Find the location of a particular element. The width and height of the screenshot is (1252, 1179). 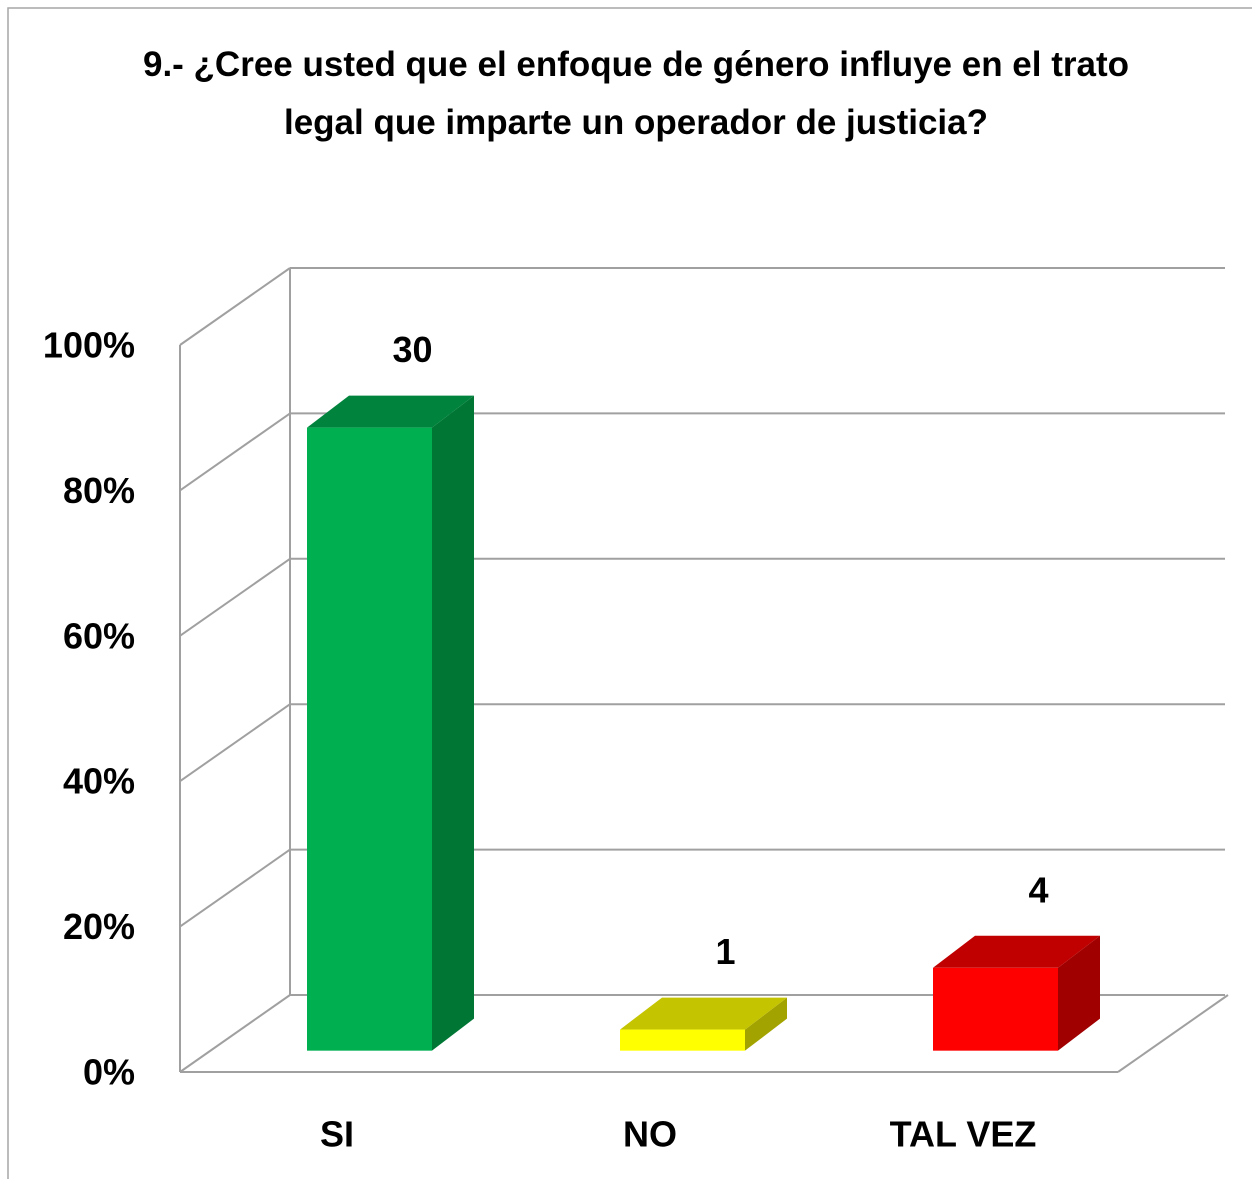

y-tick-label: 100% is located at coordinates (89, 345).